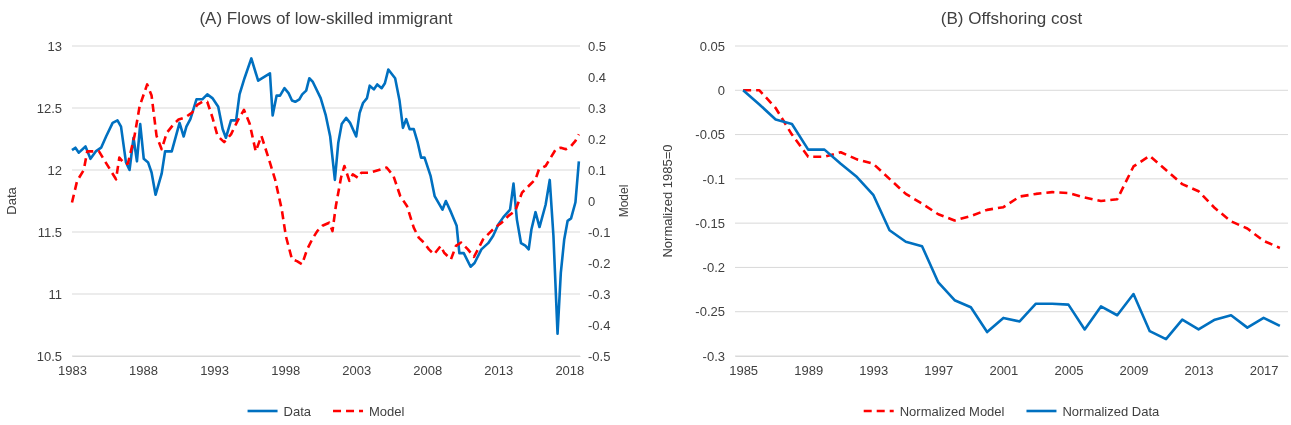 This screenshot has height=425, width=1291. I want to click on x-tick-label: 1988, so click(144, 371).